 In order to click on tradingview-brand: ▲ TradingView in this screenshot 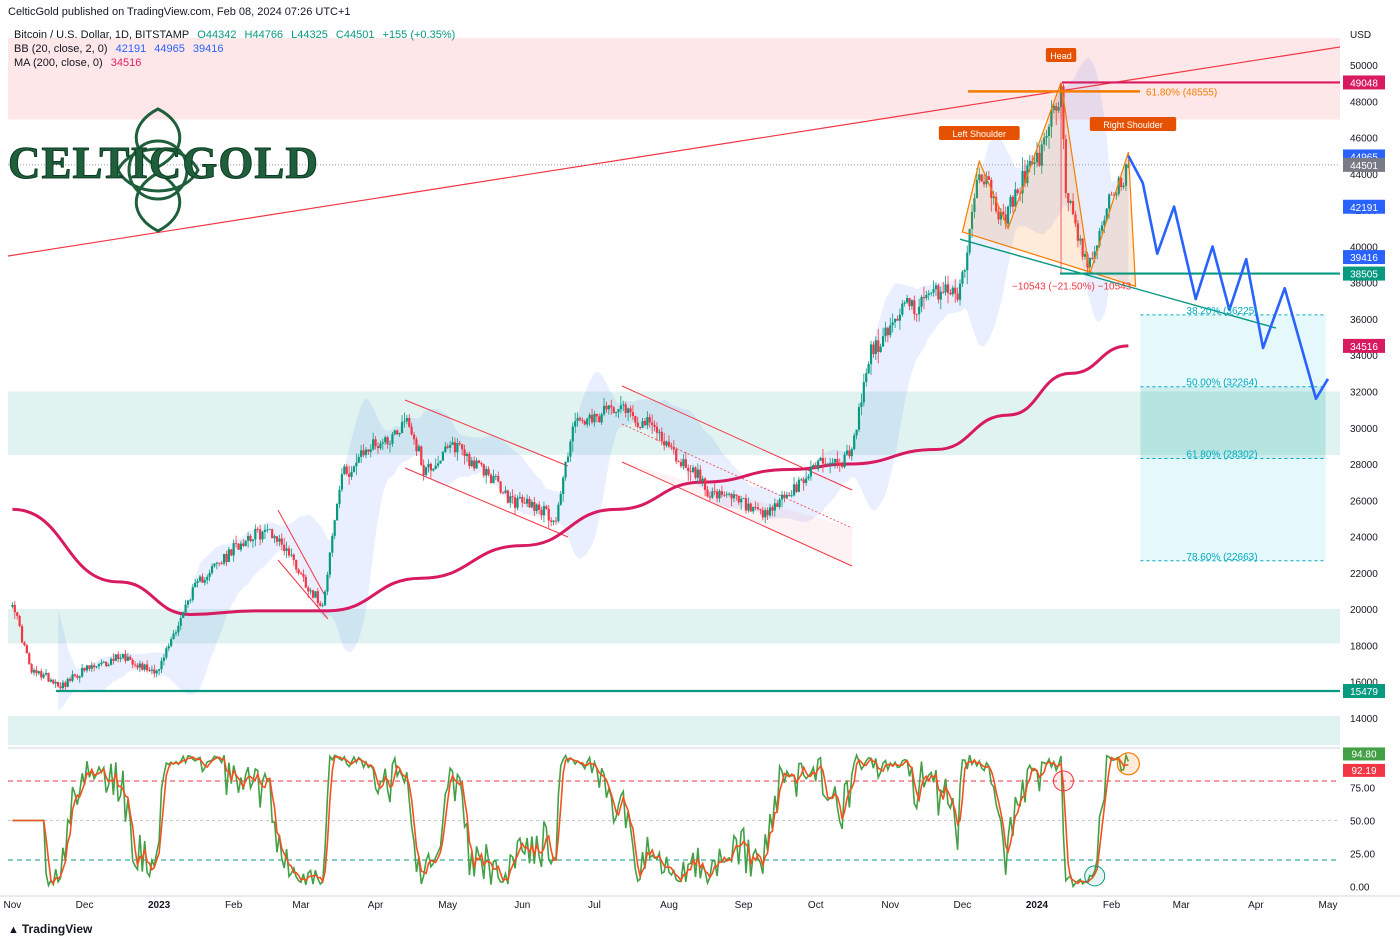, I will do `click(50, 929)`.